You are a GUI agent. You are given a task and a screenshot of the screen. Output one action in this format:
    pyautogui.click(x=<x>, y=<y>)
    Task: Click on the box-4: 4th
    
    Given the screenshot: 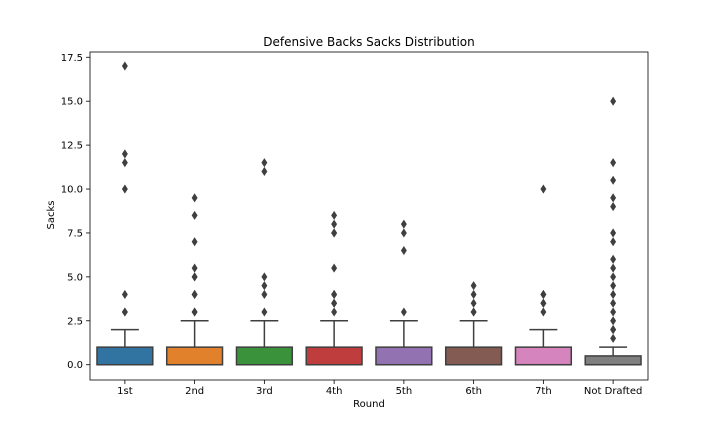 What is the action you would take?
    pyautogui.click(x=334, y=303)
    